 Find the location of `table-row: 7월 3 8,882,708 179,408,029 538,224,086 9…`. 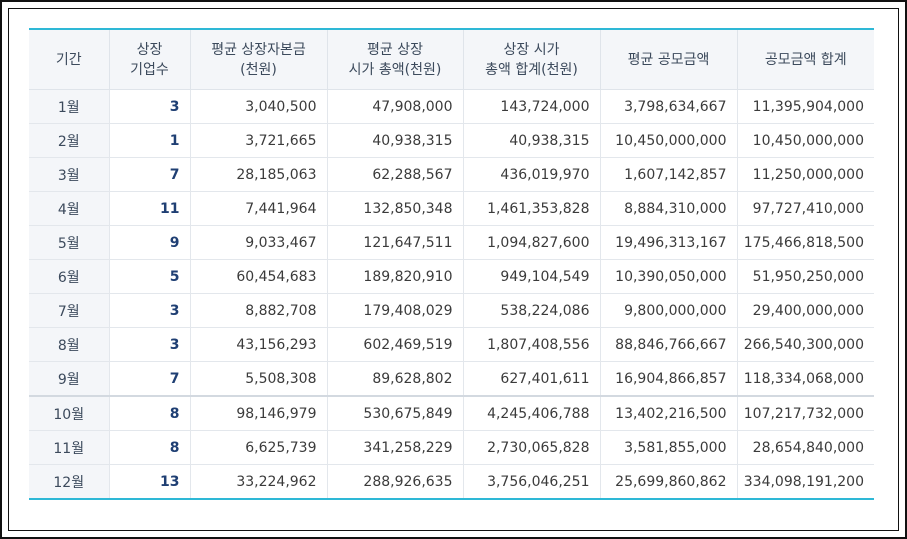

table-row: 7월 3 8,882,708 179,408,029 538,224,086 9… is located at coordinates (451, 310).